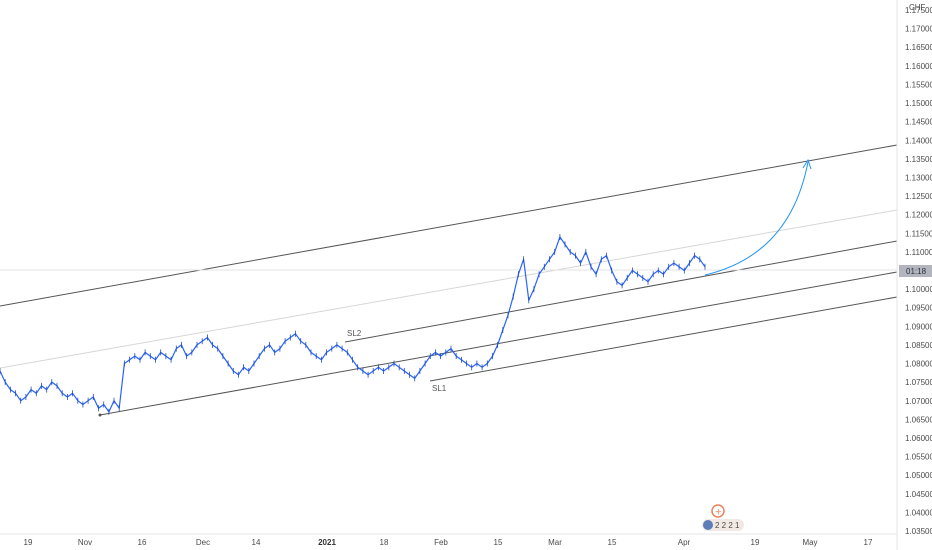  I want to click on price-tag: 01:18, so click(915, 271).